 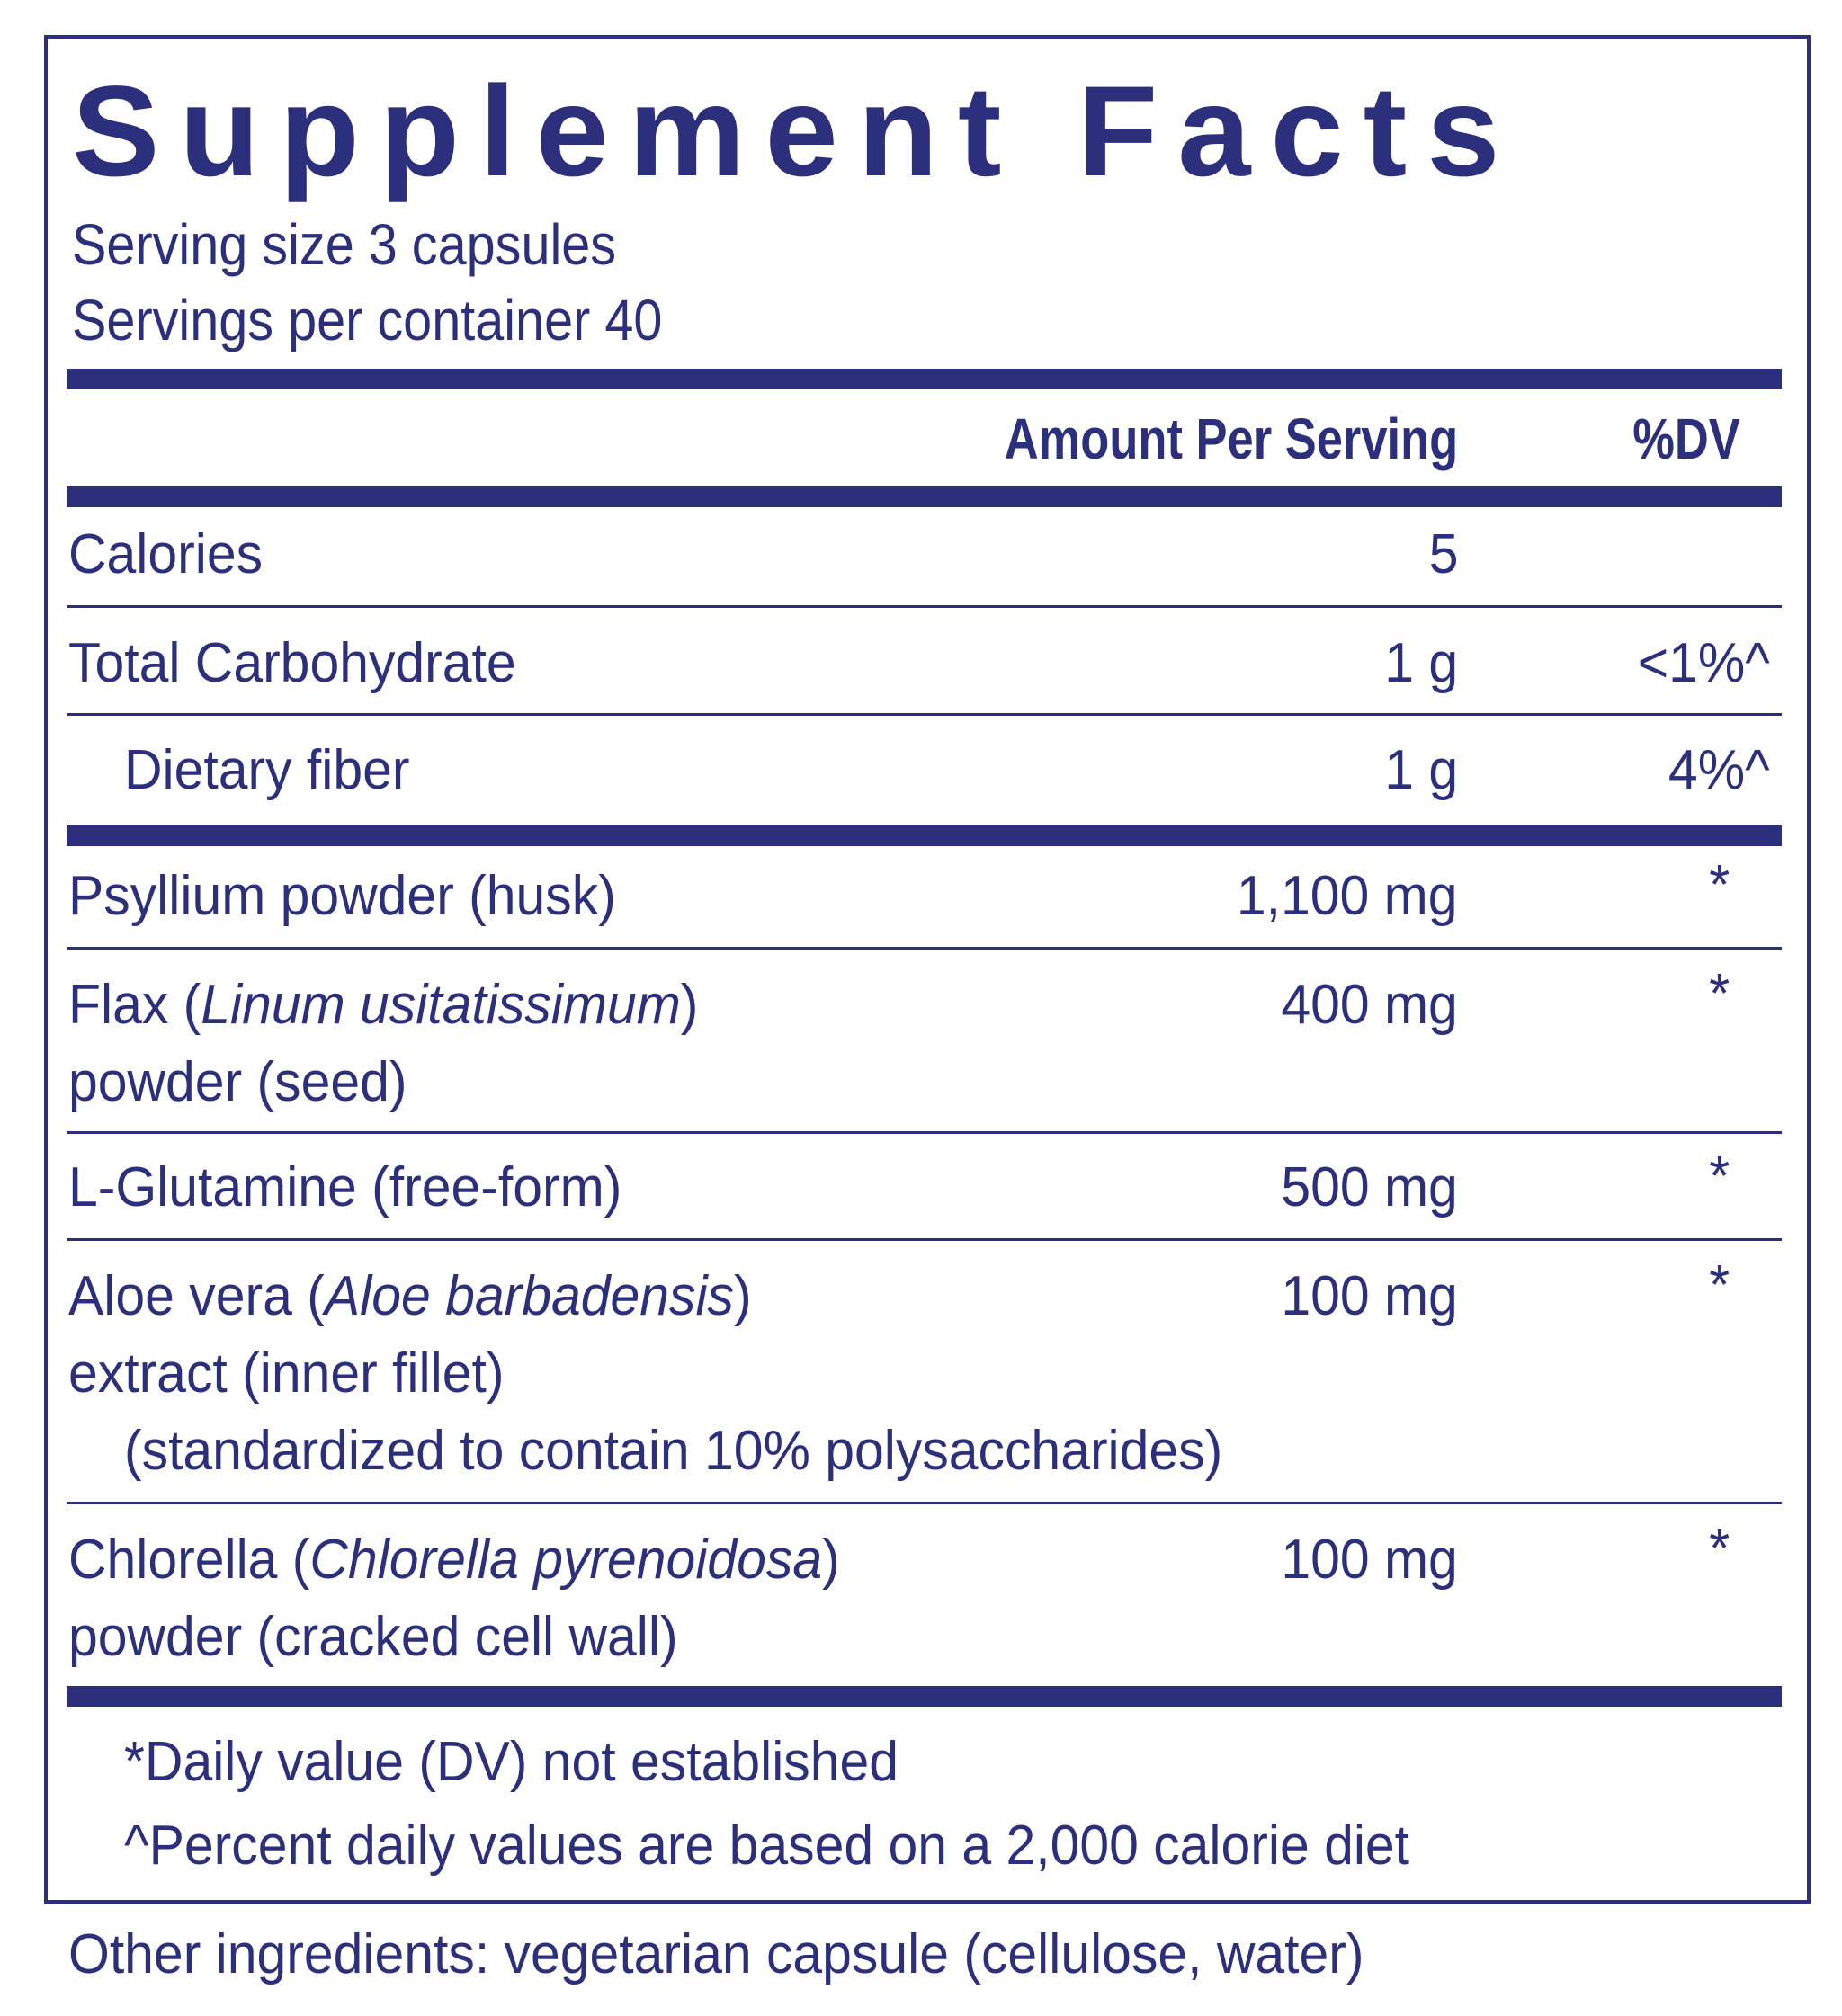 I want to click on row-amount: 400 mg, so click(x=1369, y=1005).